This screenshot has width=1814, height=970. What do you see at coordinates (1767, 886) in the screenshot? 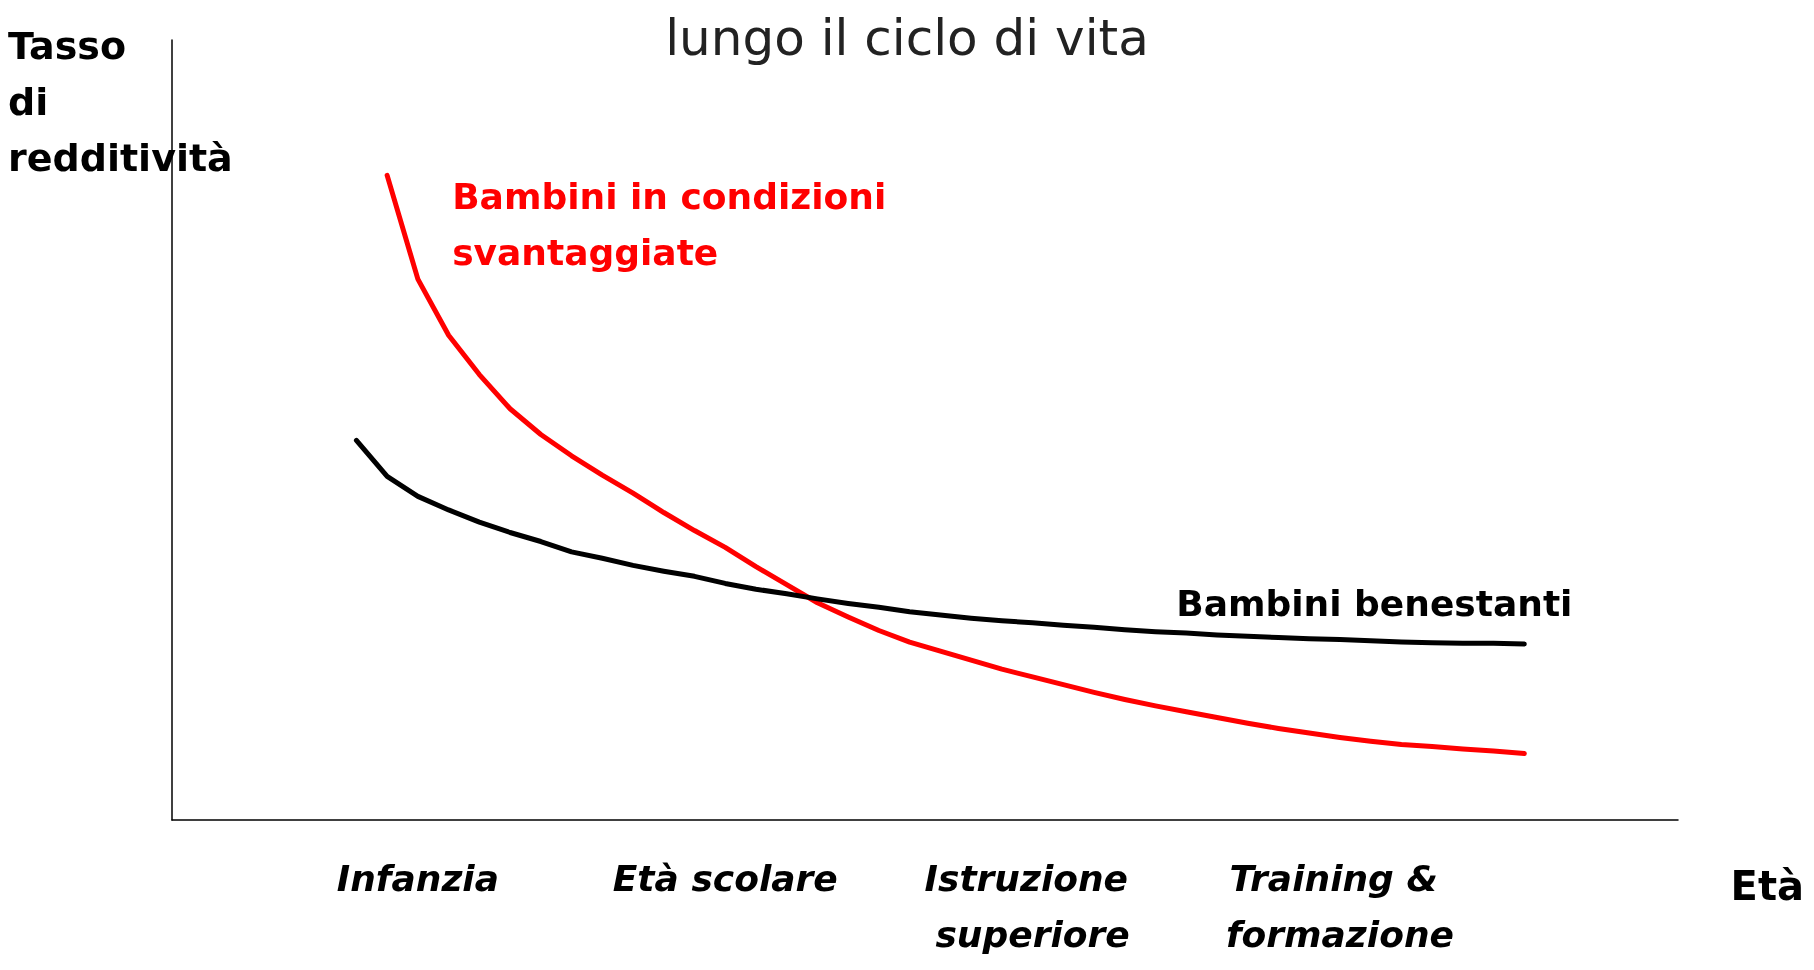
I see `x-axis-title: Età` at bounding box center [1767, 886].